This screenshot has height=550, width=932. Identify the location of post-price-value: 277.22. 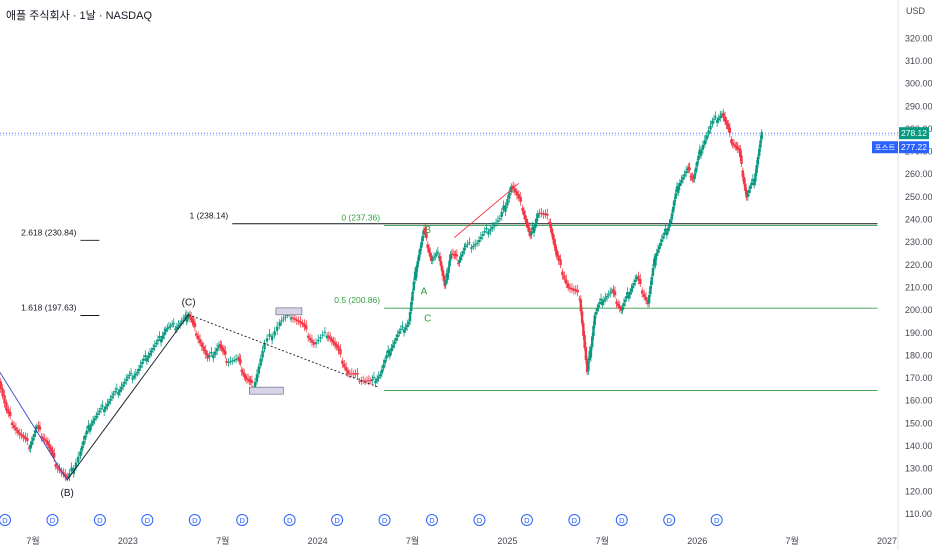
(914, 147).